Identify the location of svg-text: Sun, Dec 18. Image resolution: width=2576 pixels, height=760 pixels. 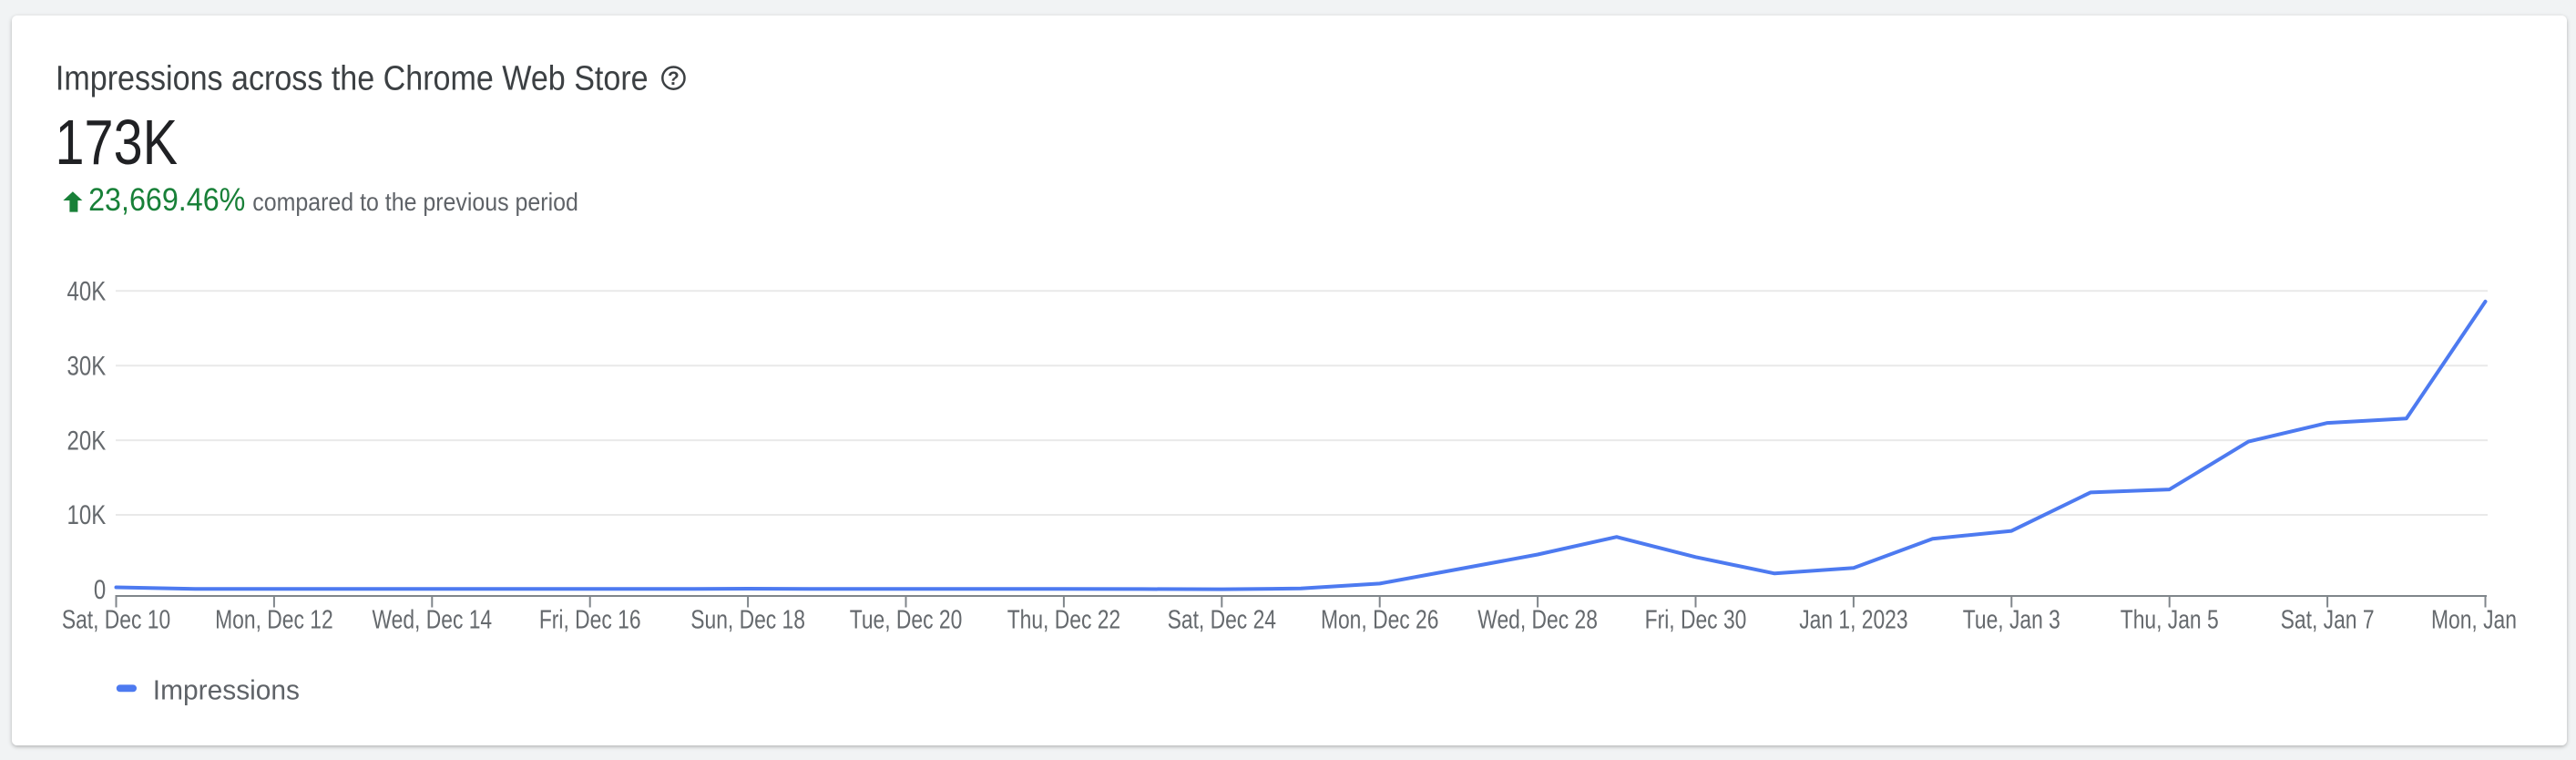
(747, 619).